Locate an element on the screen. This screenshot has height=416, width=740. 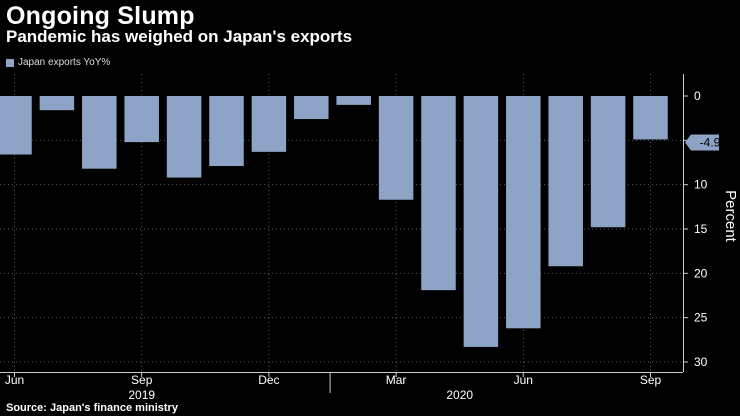
legend-swatch is located at coordinates (10, 62).